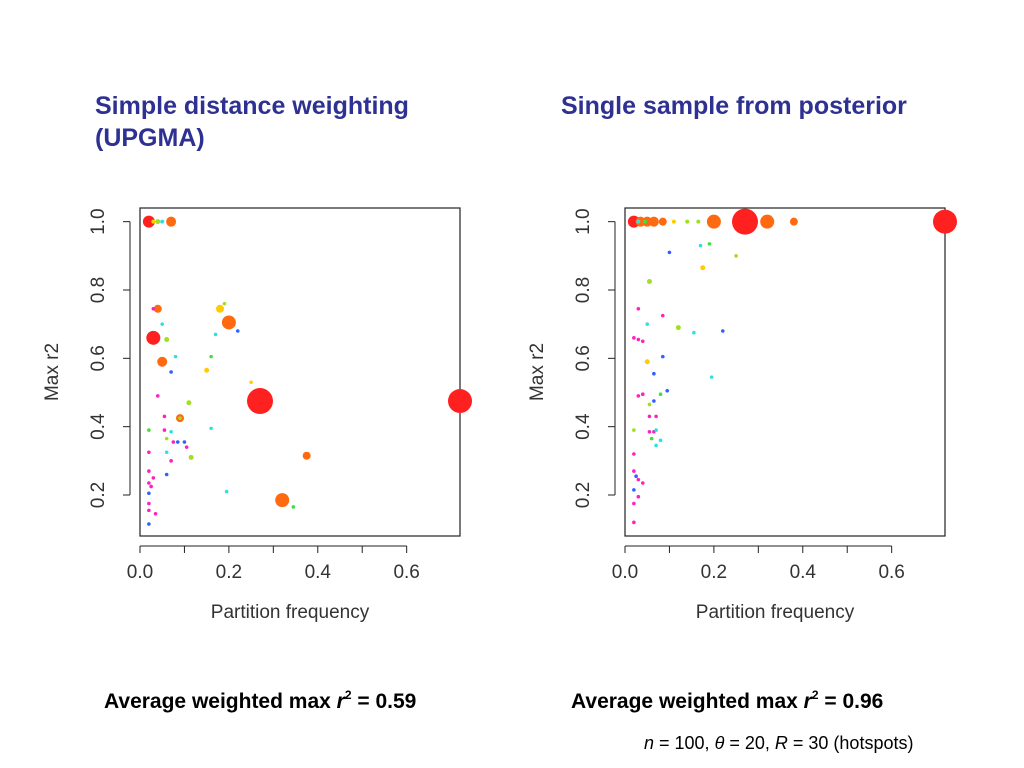  What do you see at coordinates (98, 358) in the screenshot?
I see `left-y-tick-label: 0.6` at bounding box center [98, 358].